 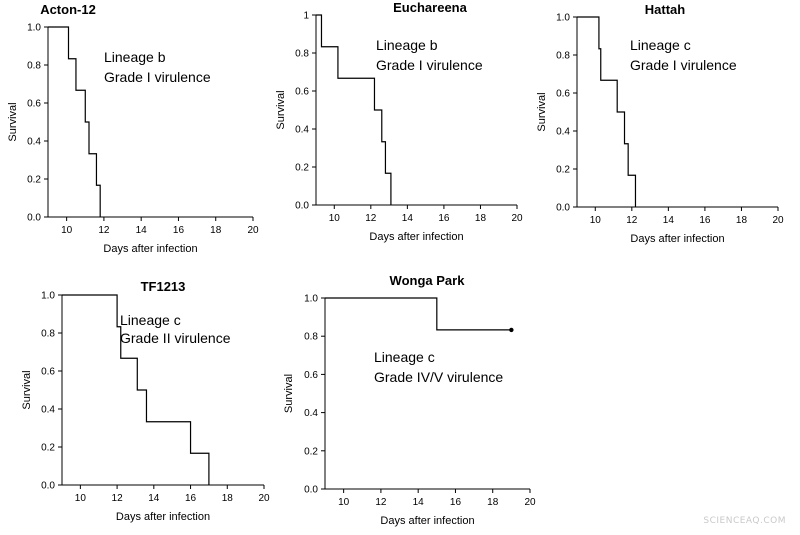 What do you see at coordinates (68, 9) in the screenshot?
I see `chart-title: Acton-12` at bounding box center [68, 9].